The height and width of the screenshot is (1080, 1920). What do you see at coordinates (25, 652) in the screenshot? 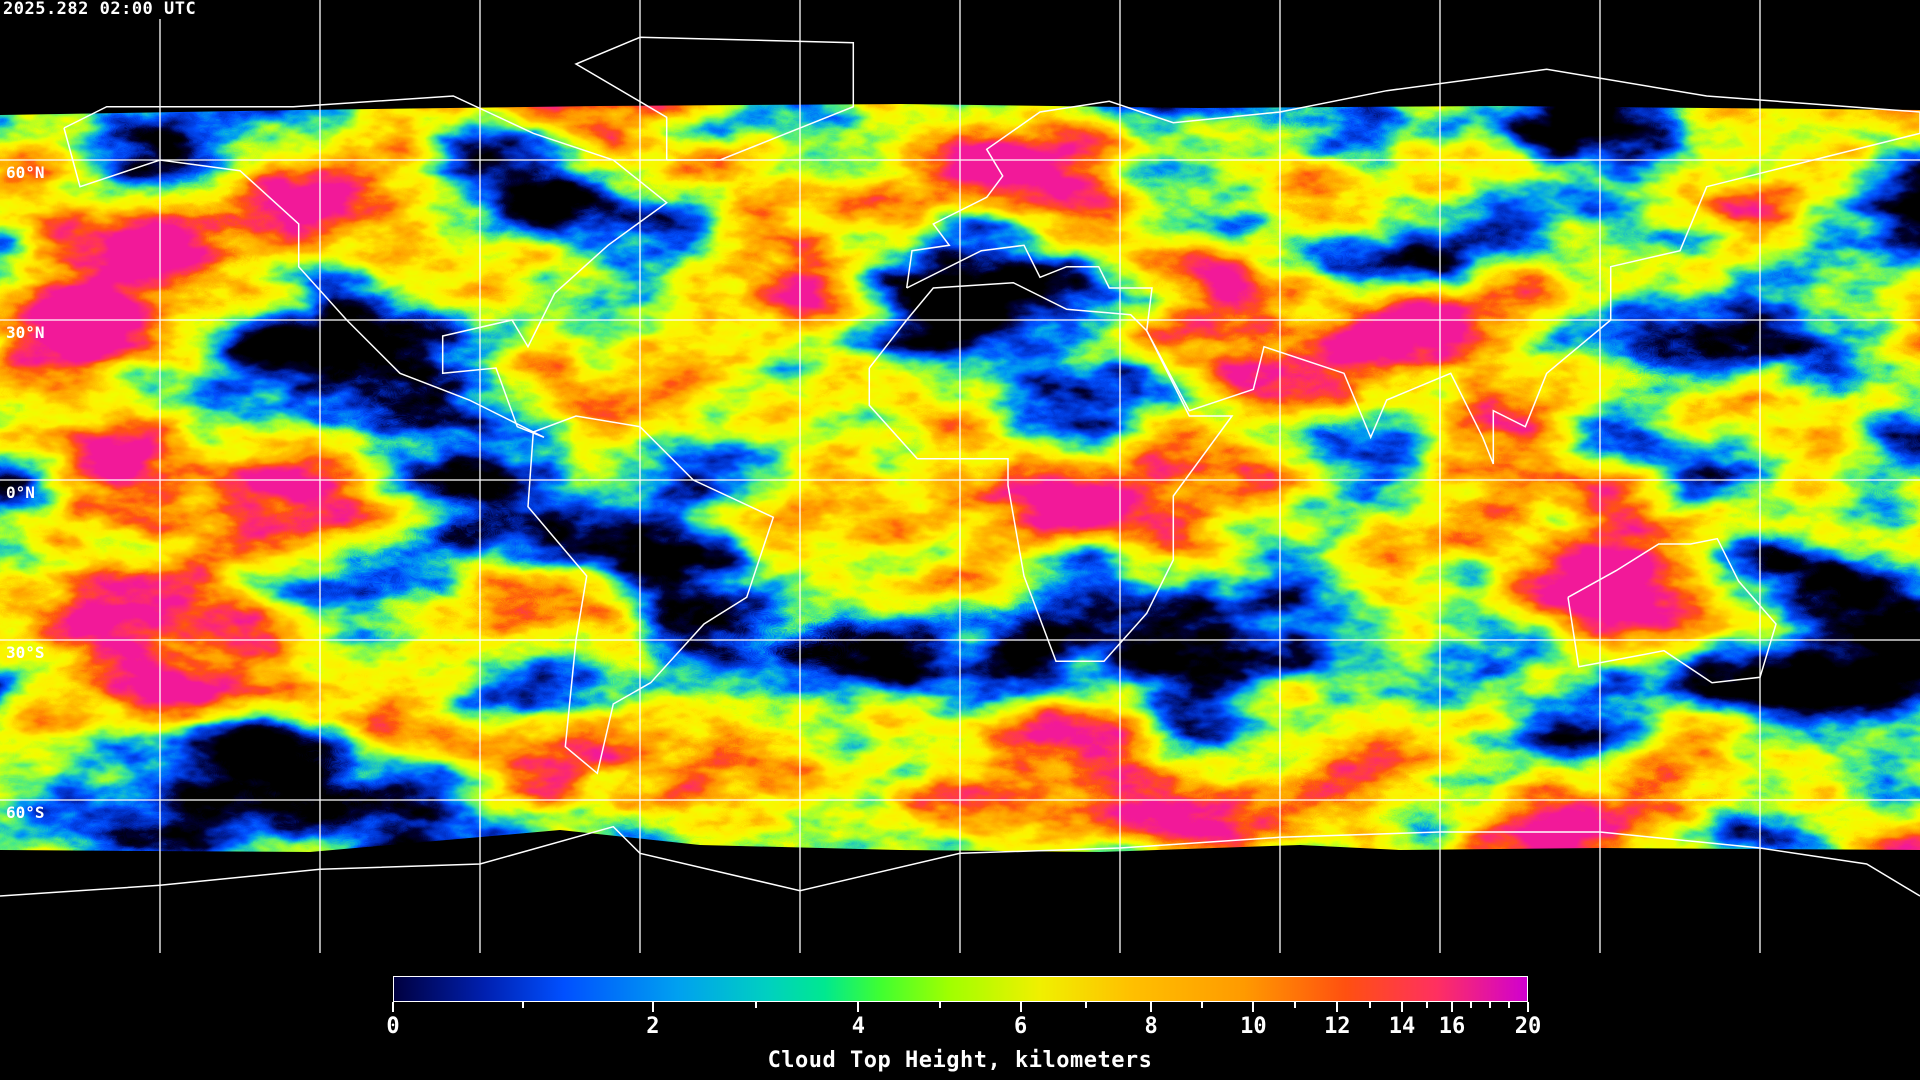
I see `lat-label-30s: 30°S` at bounding box center [25, 652].